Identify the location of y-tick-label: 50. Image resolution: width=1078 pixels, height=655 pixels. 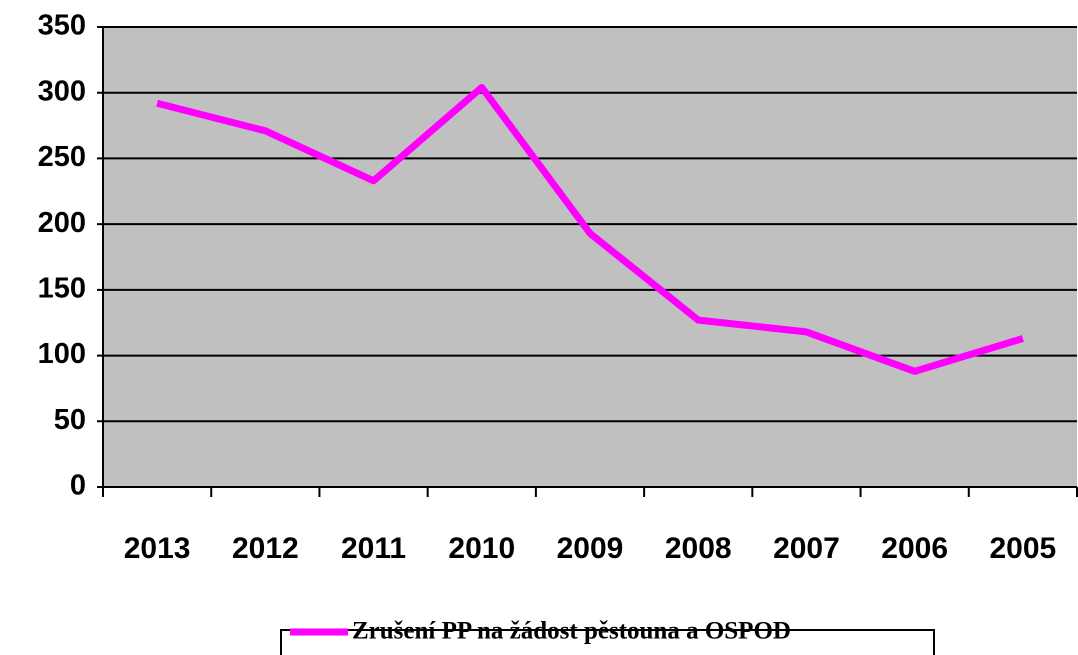
(70, 420).